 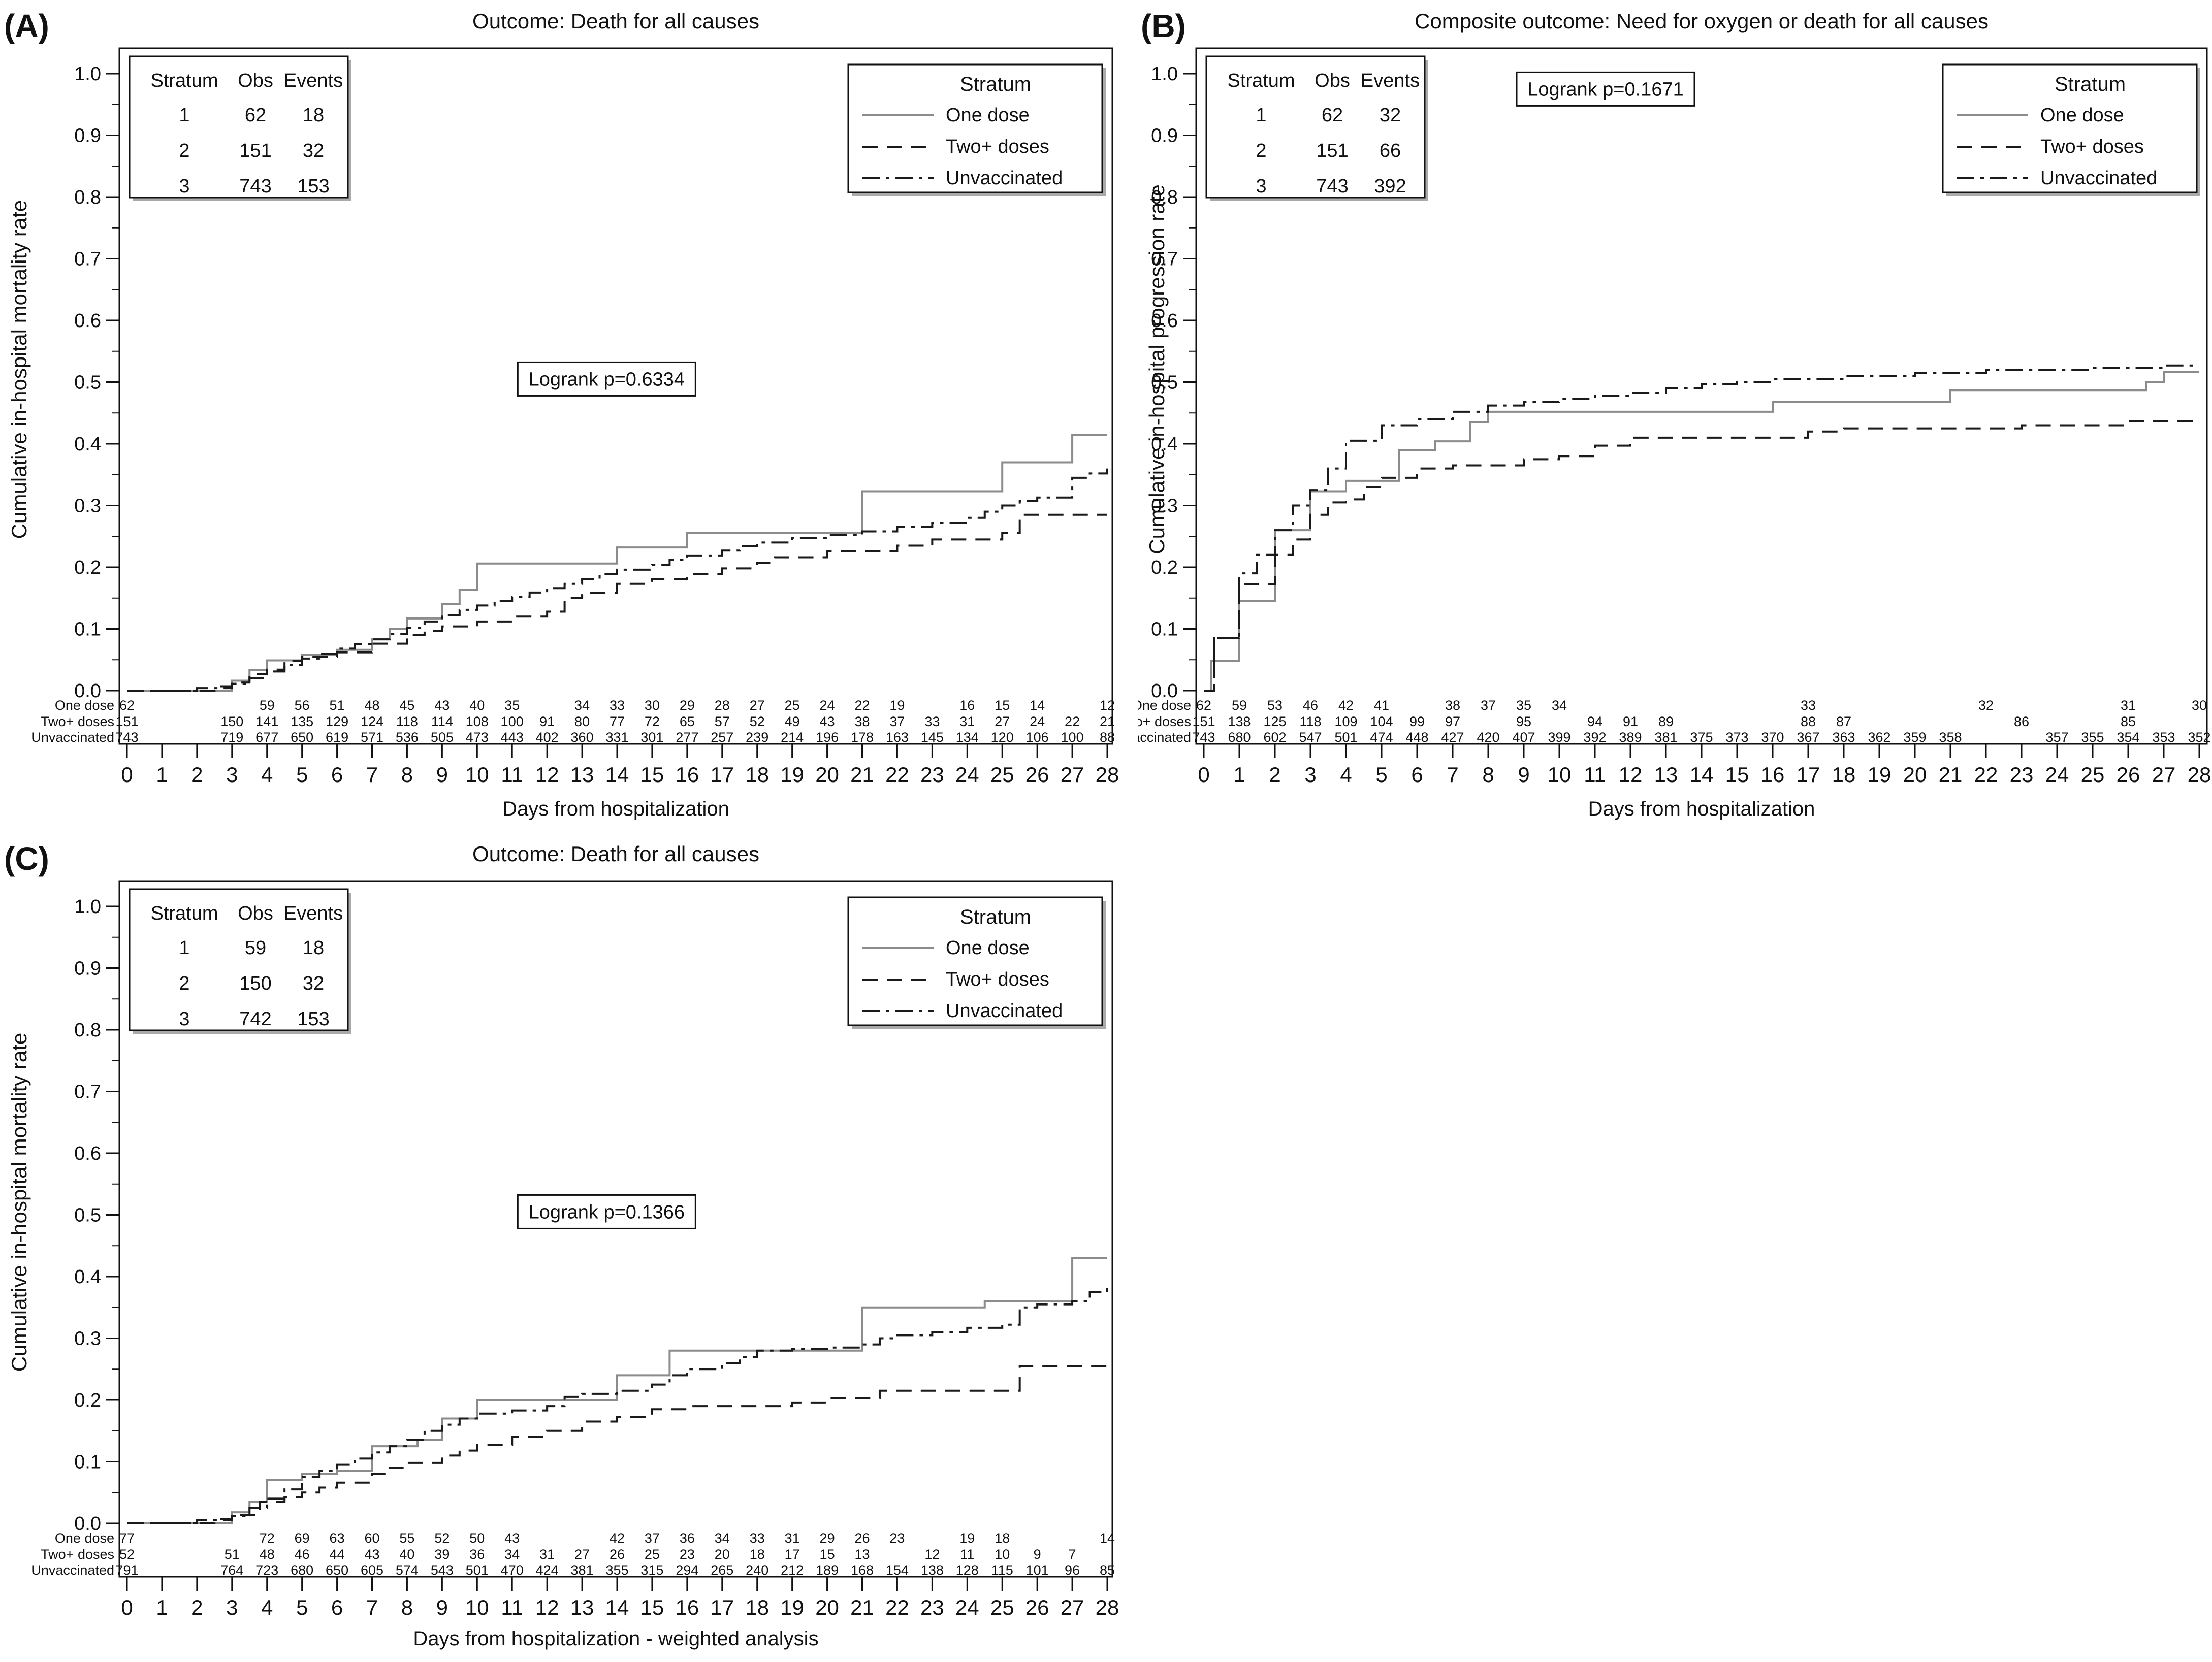 I want to click on x-tick-label: 5, so click(x=302, y=775).